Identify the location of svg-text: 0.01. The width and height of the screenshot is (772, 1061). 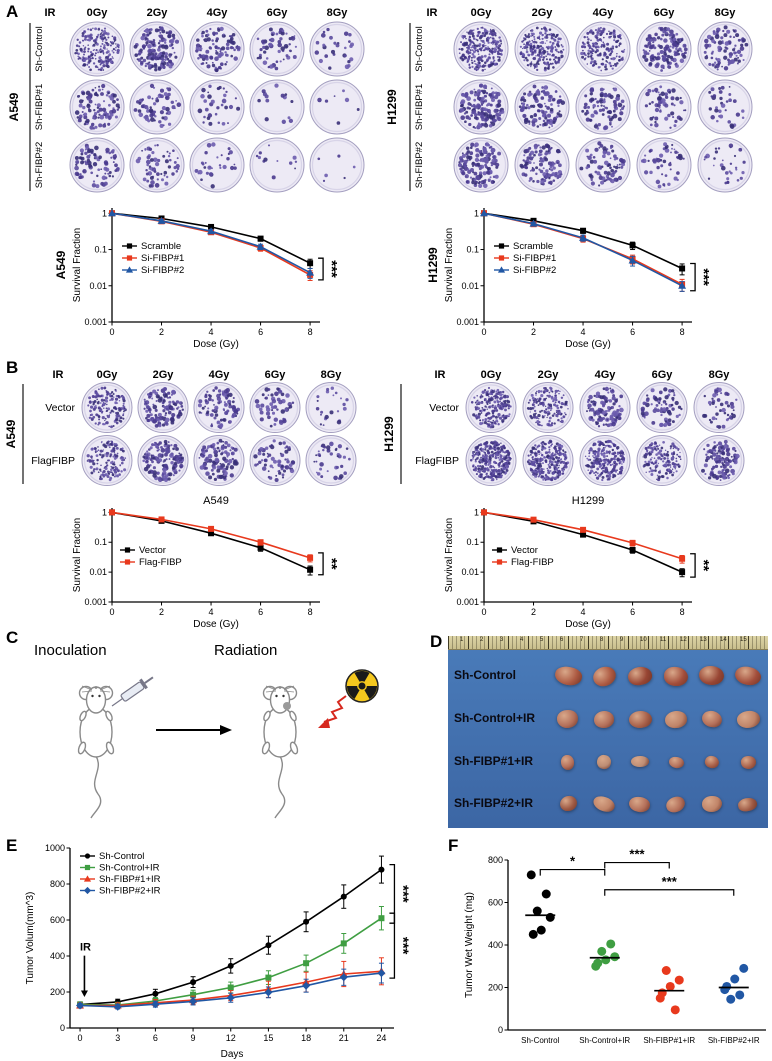
(98, 286).